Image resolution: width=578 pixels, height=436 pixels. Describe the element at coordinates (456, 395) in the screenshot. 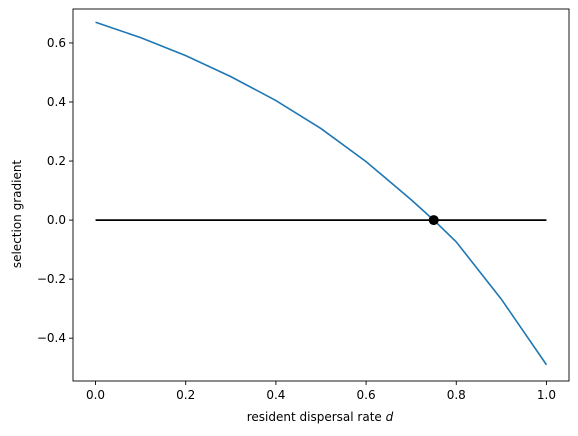

I see `x-tick-label-4: 0.8` at that location.